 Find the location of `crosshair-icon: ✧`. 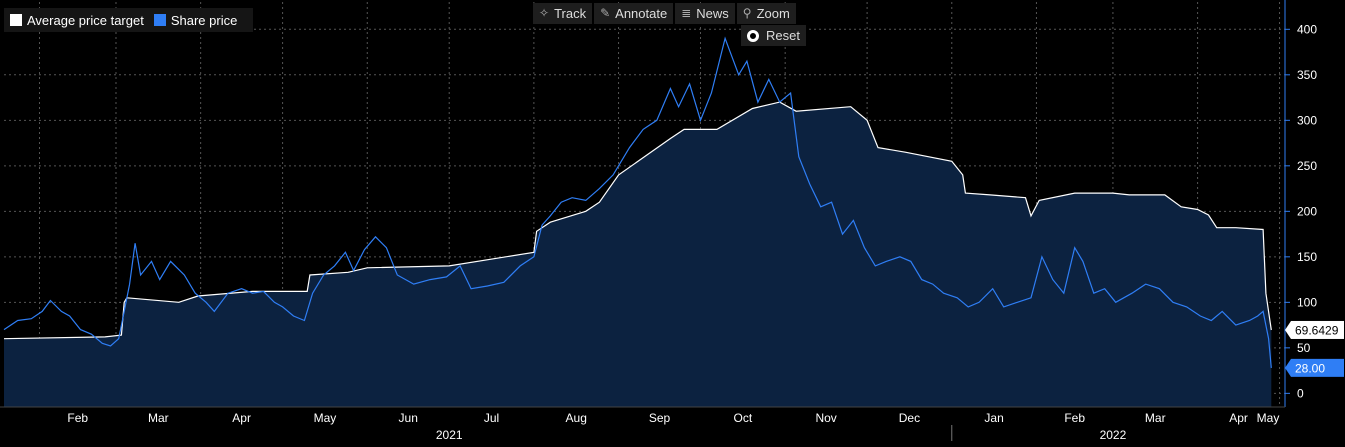

crosshair-icon: ✧ is located at coordinates (544, 13).